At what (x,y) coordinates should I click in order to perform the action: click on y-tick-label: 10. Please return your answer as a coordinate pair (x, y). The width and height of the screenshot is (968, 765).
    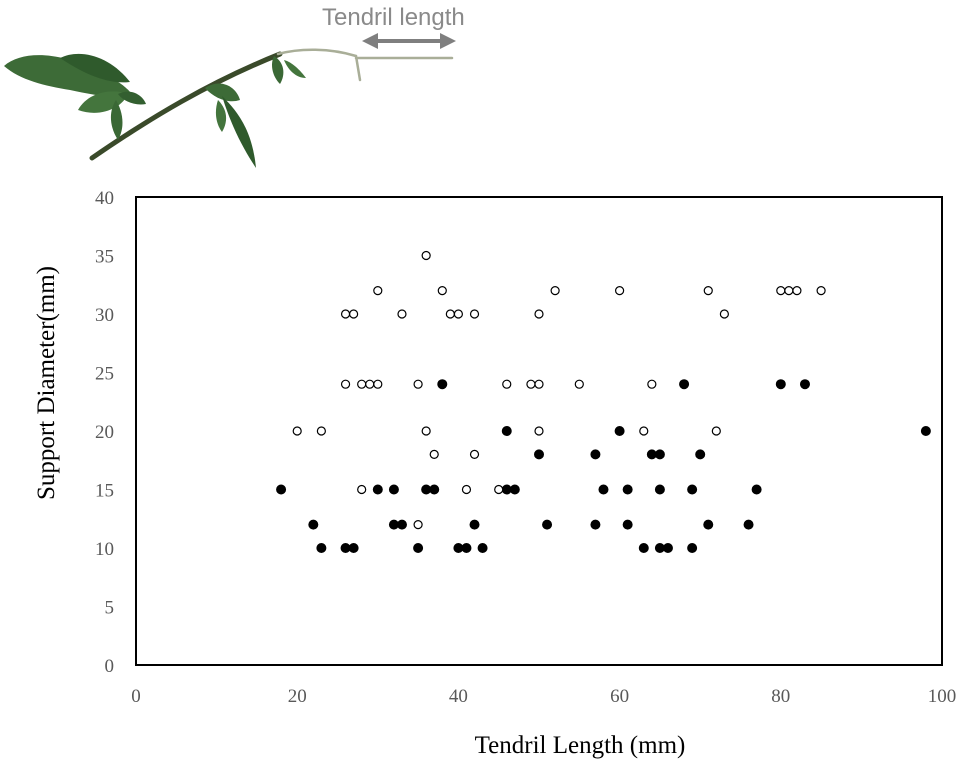
    Looking at the image, I should click on (104, 549).